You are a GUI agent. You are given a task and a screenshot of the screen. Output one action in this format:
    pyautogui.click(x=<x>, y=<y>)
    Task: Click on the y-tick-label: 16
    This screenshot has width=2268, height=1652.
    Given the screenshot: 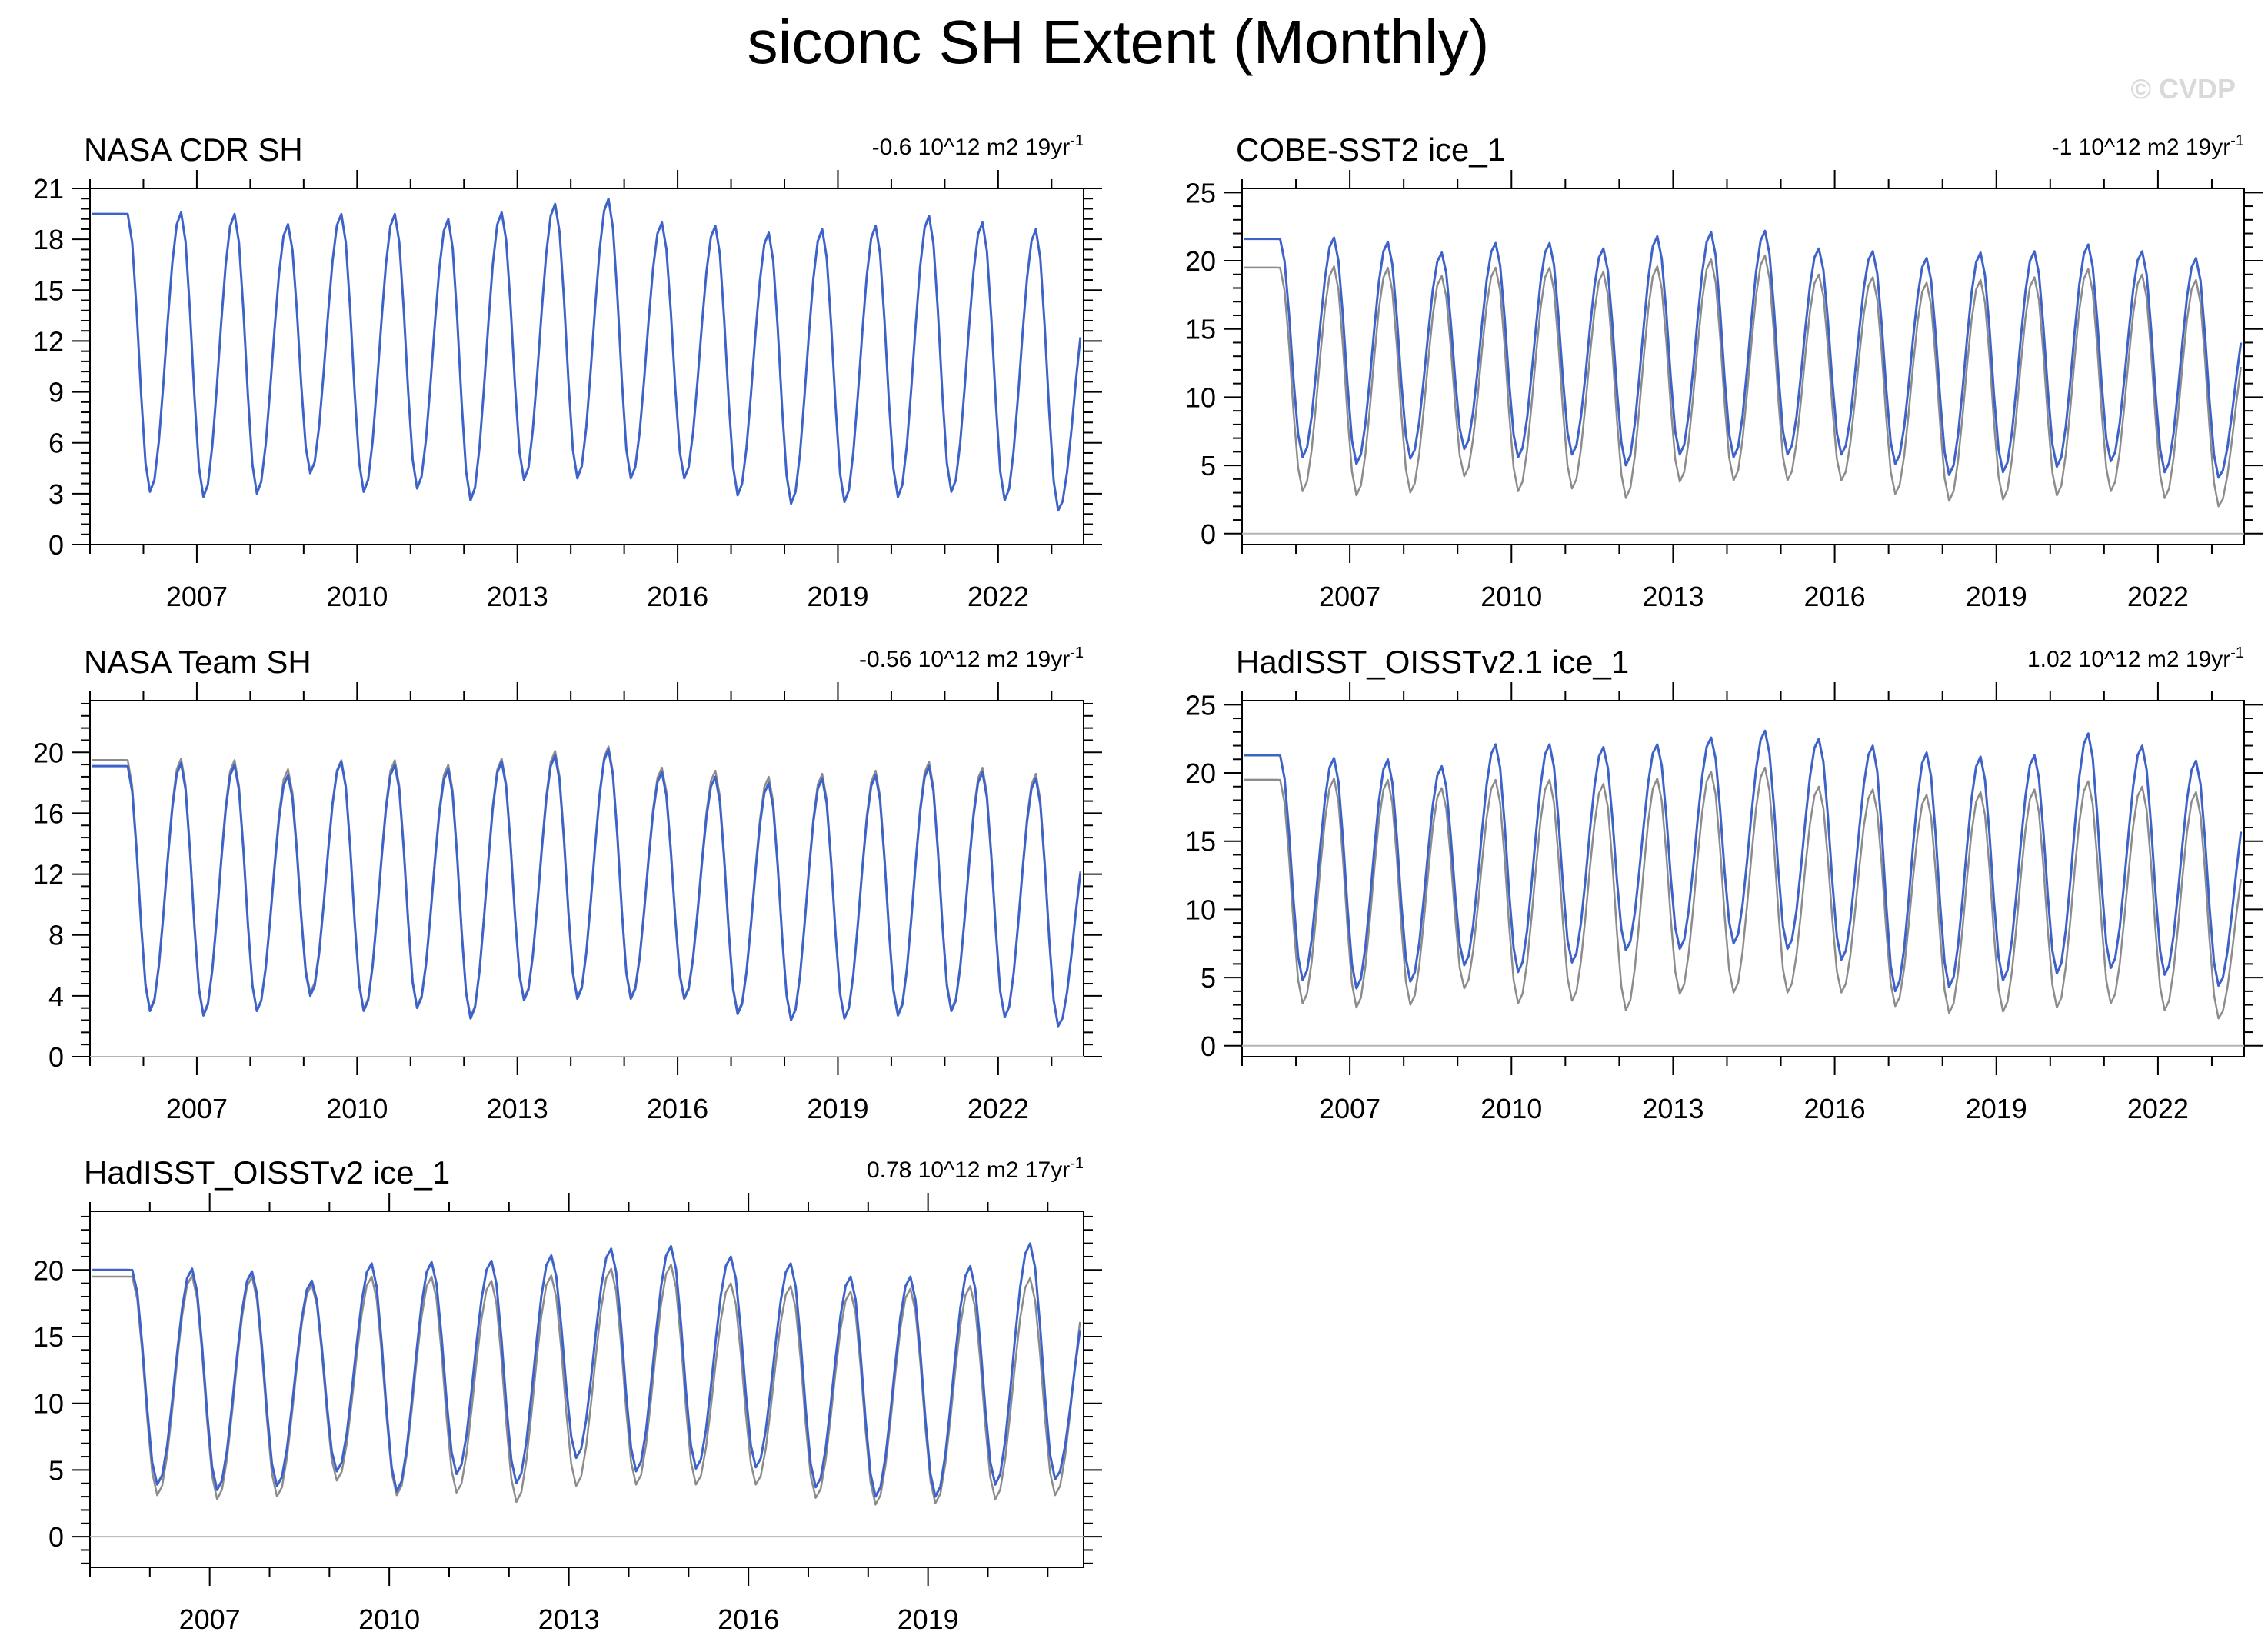 What is the action you would take?
    pyautogui.click(x=48, y=813)
    